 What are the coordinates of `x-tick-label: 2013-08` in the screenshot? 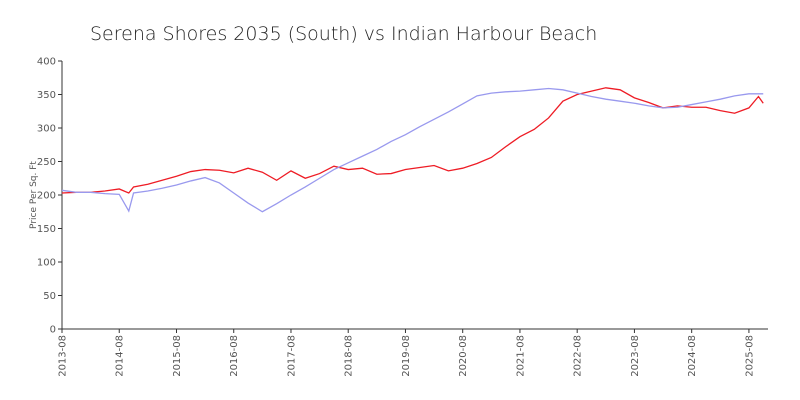 It's located at (63, 356).